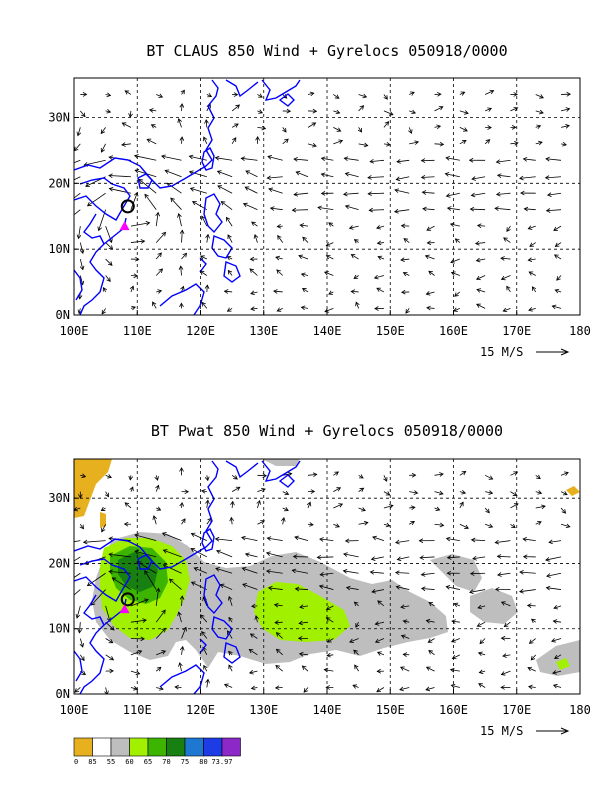 The width and height of the screenshot is (612, 792). I want to click on pwat-region-low-small, so click(103, 520).